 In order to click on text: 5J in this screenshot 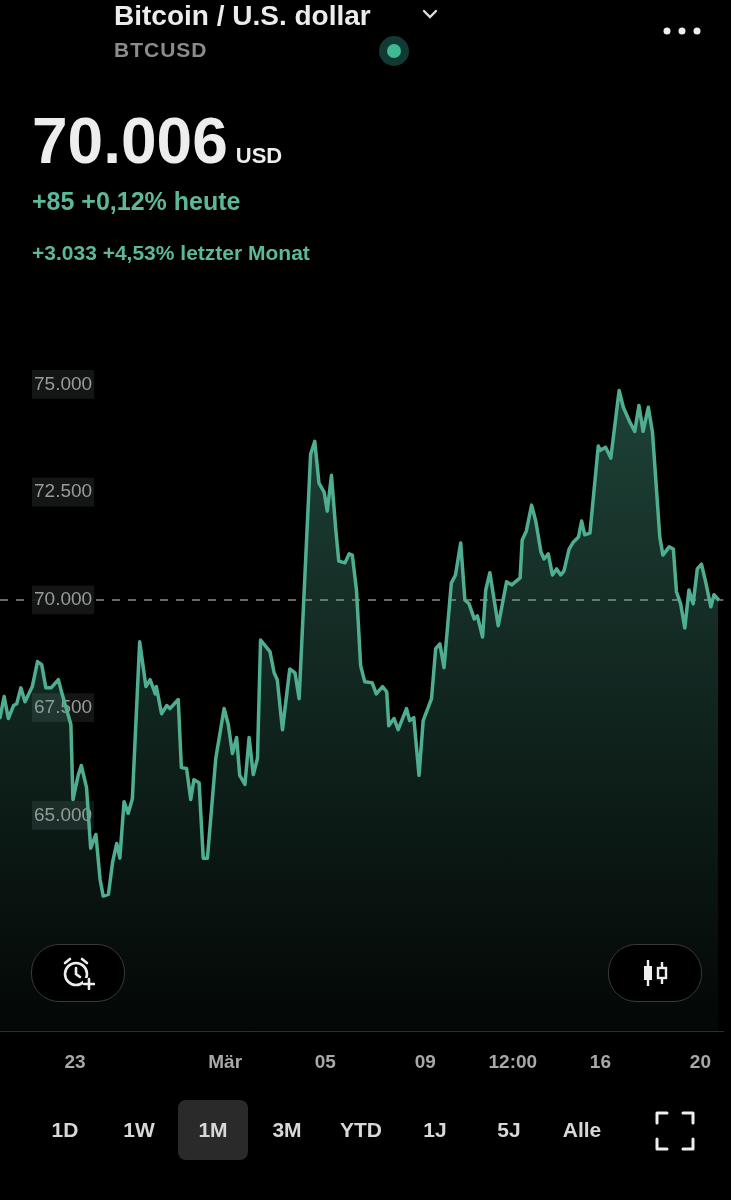, I will do `click(509, 1130)`.